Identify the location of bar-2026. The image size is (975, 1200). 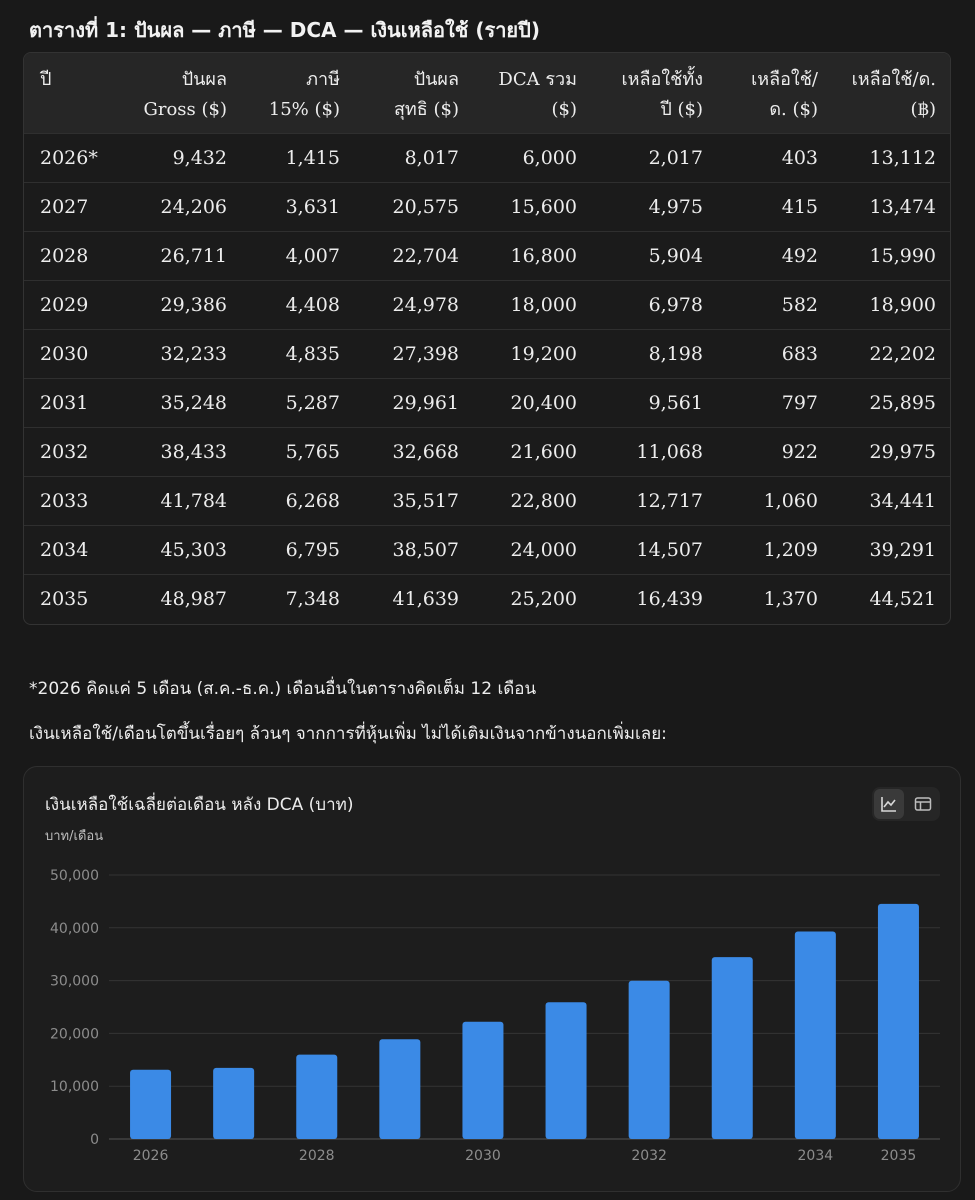
(151, 1104).